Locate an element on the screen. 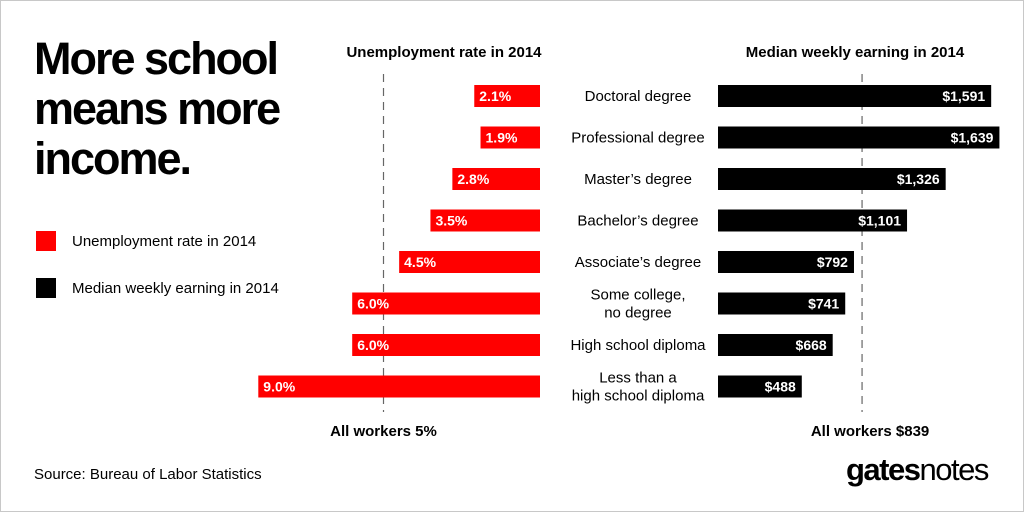 This screenshot has height=512, width=1024. brand-bold: gates is located at coordinates (883, 469).